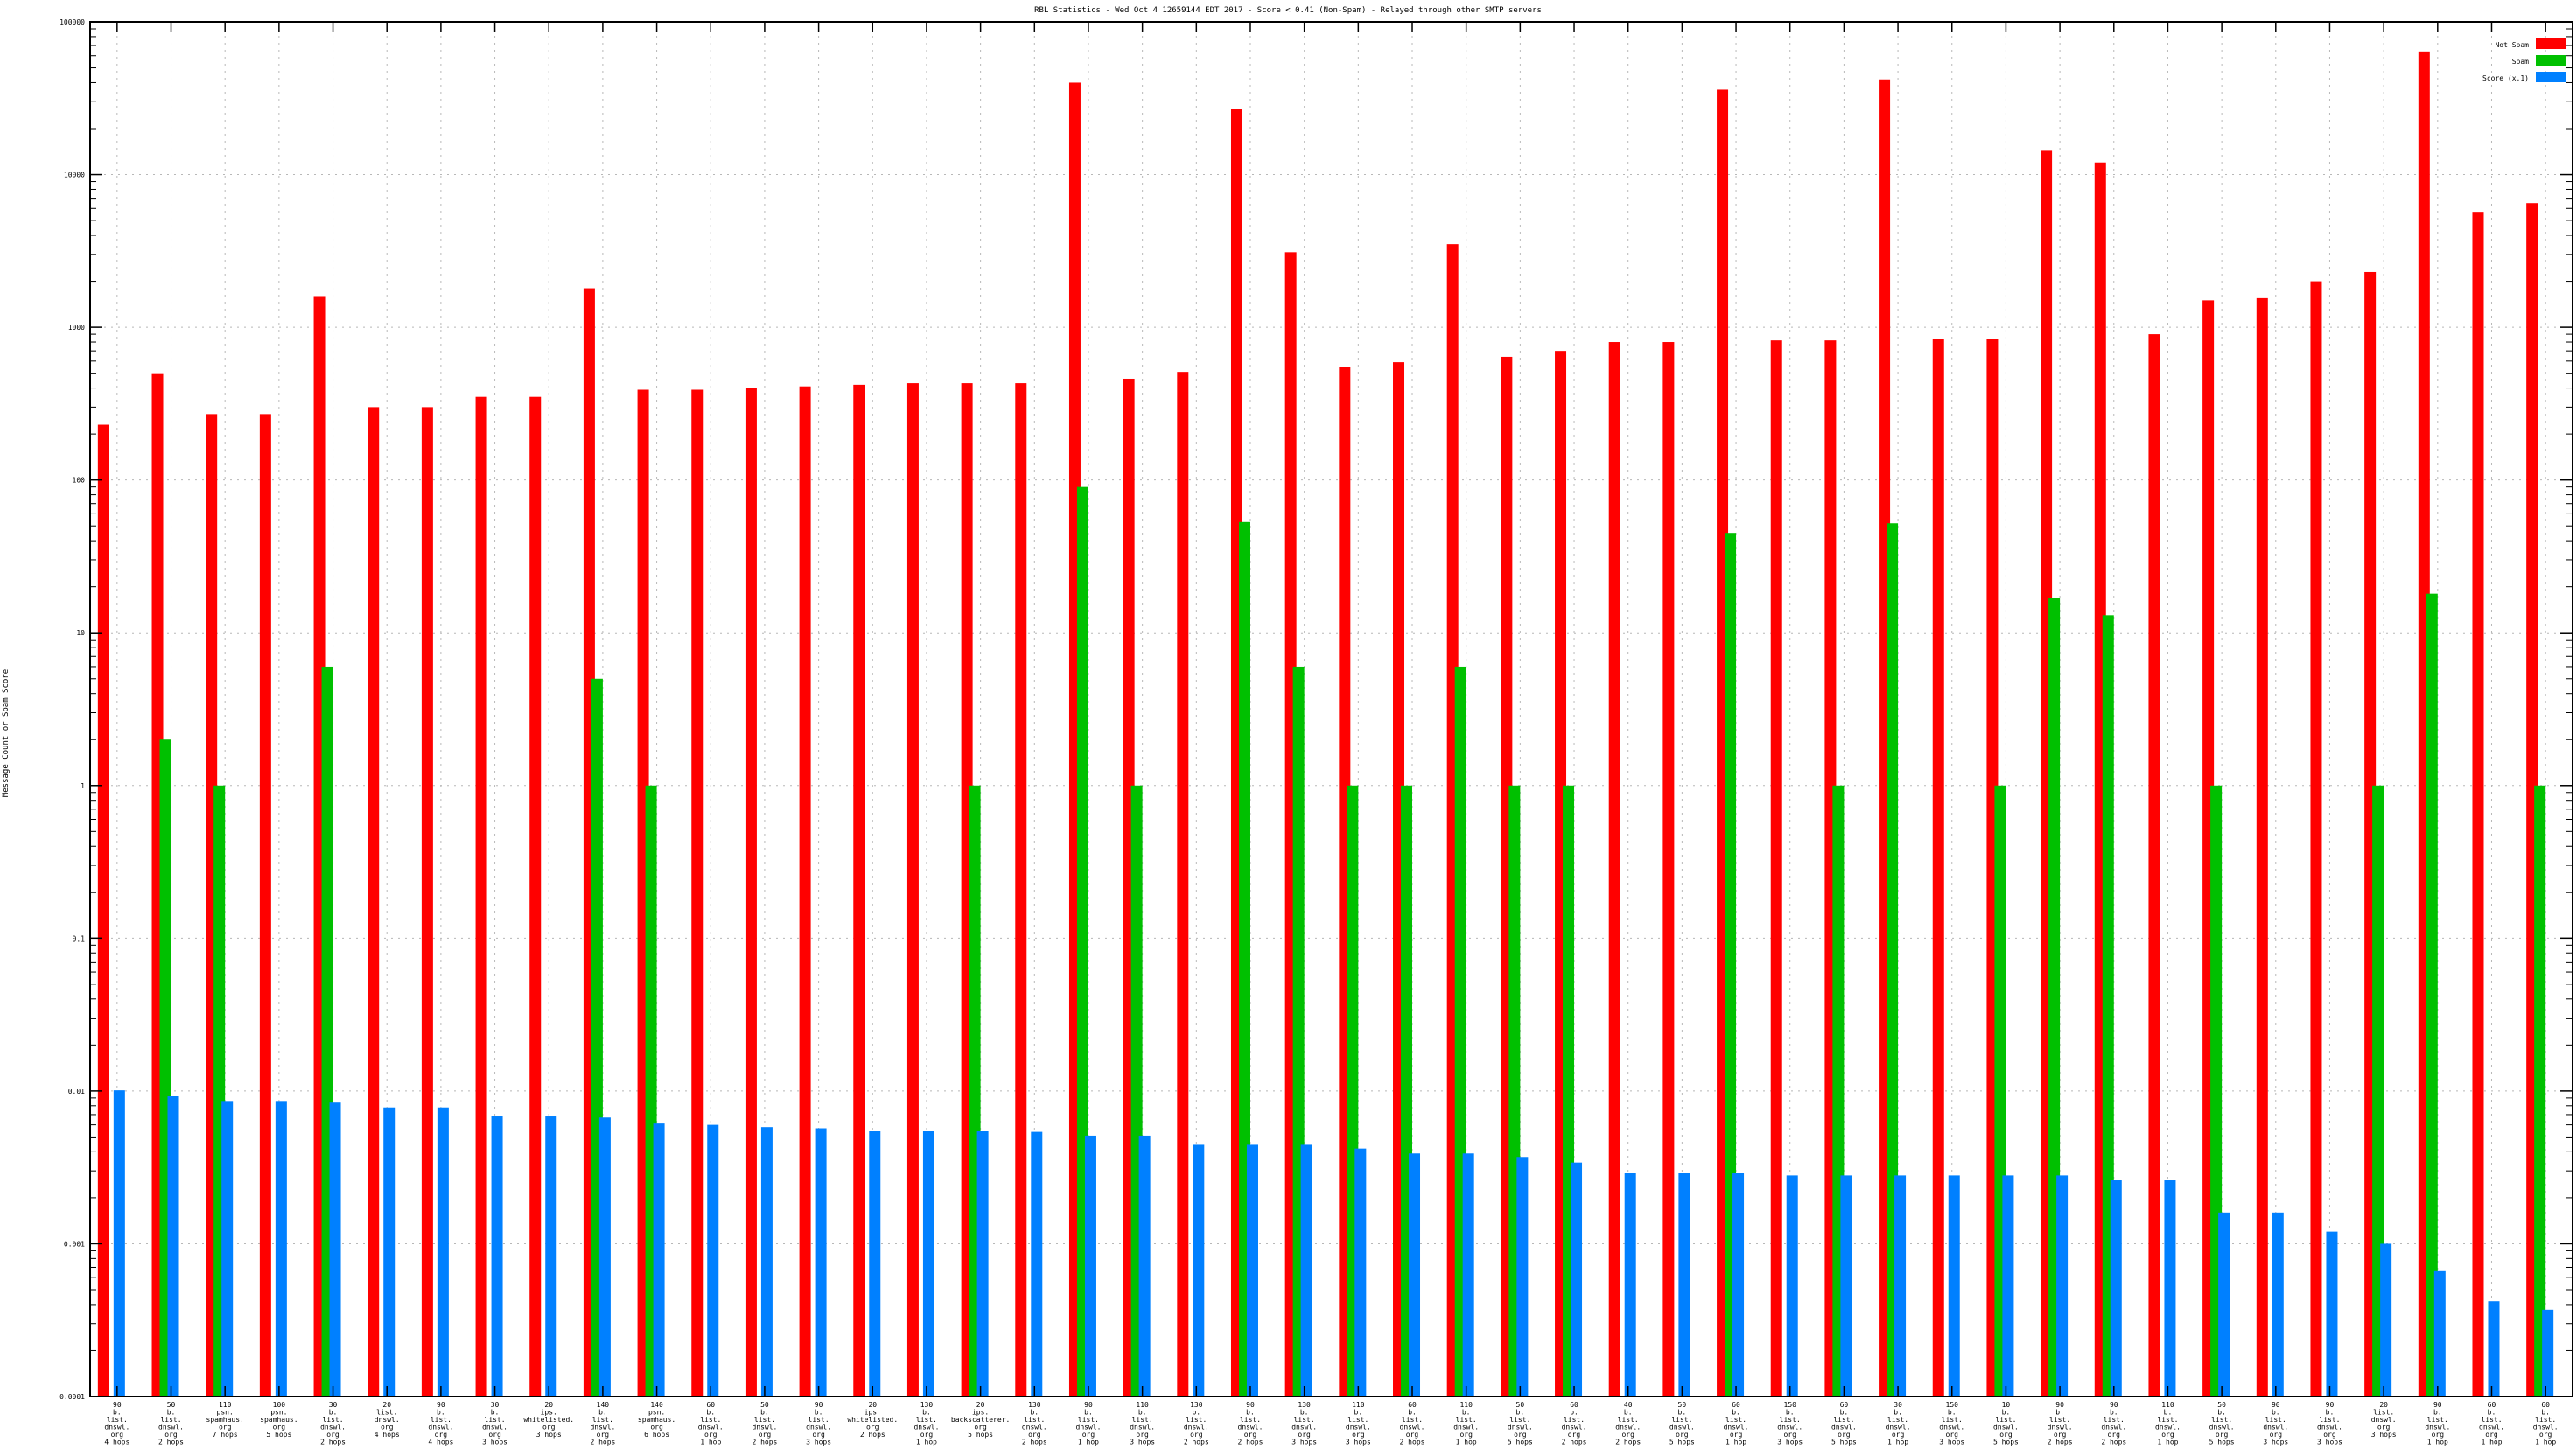 The width and height of the screenshot is (2576, 1449). What do you see at coordinates (2540, 1090) in the screenshot?
I see `bar-spam` at bounding box center [2540, 1090].